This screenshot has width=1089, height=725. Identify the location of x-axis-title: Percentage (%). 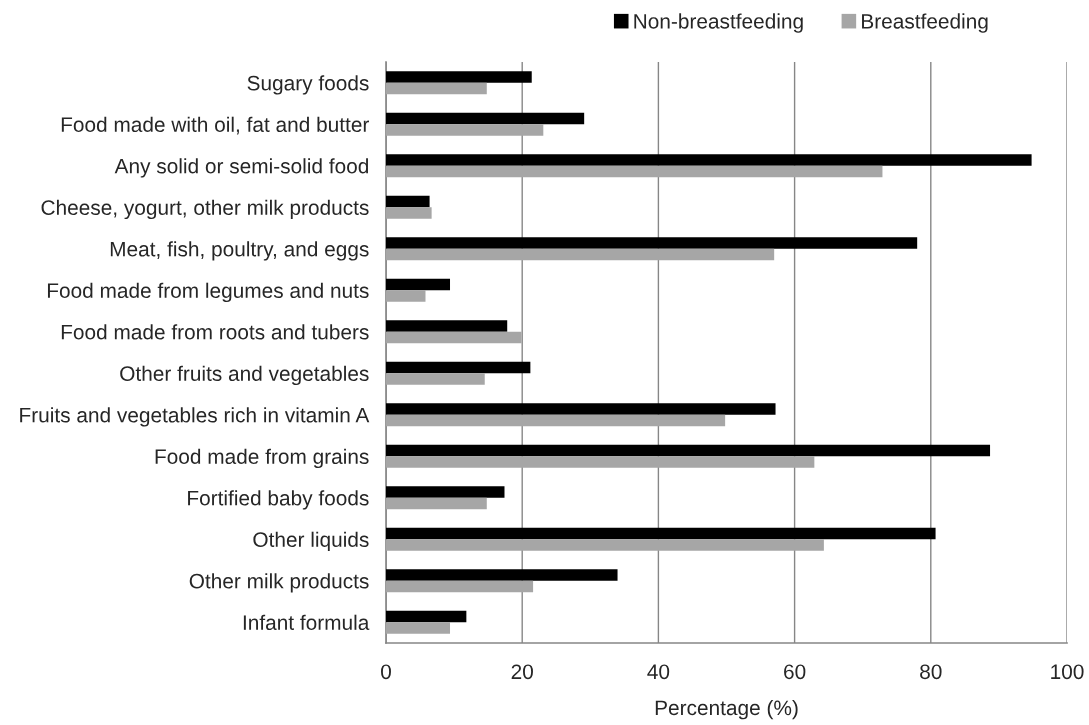
(726, 709).